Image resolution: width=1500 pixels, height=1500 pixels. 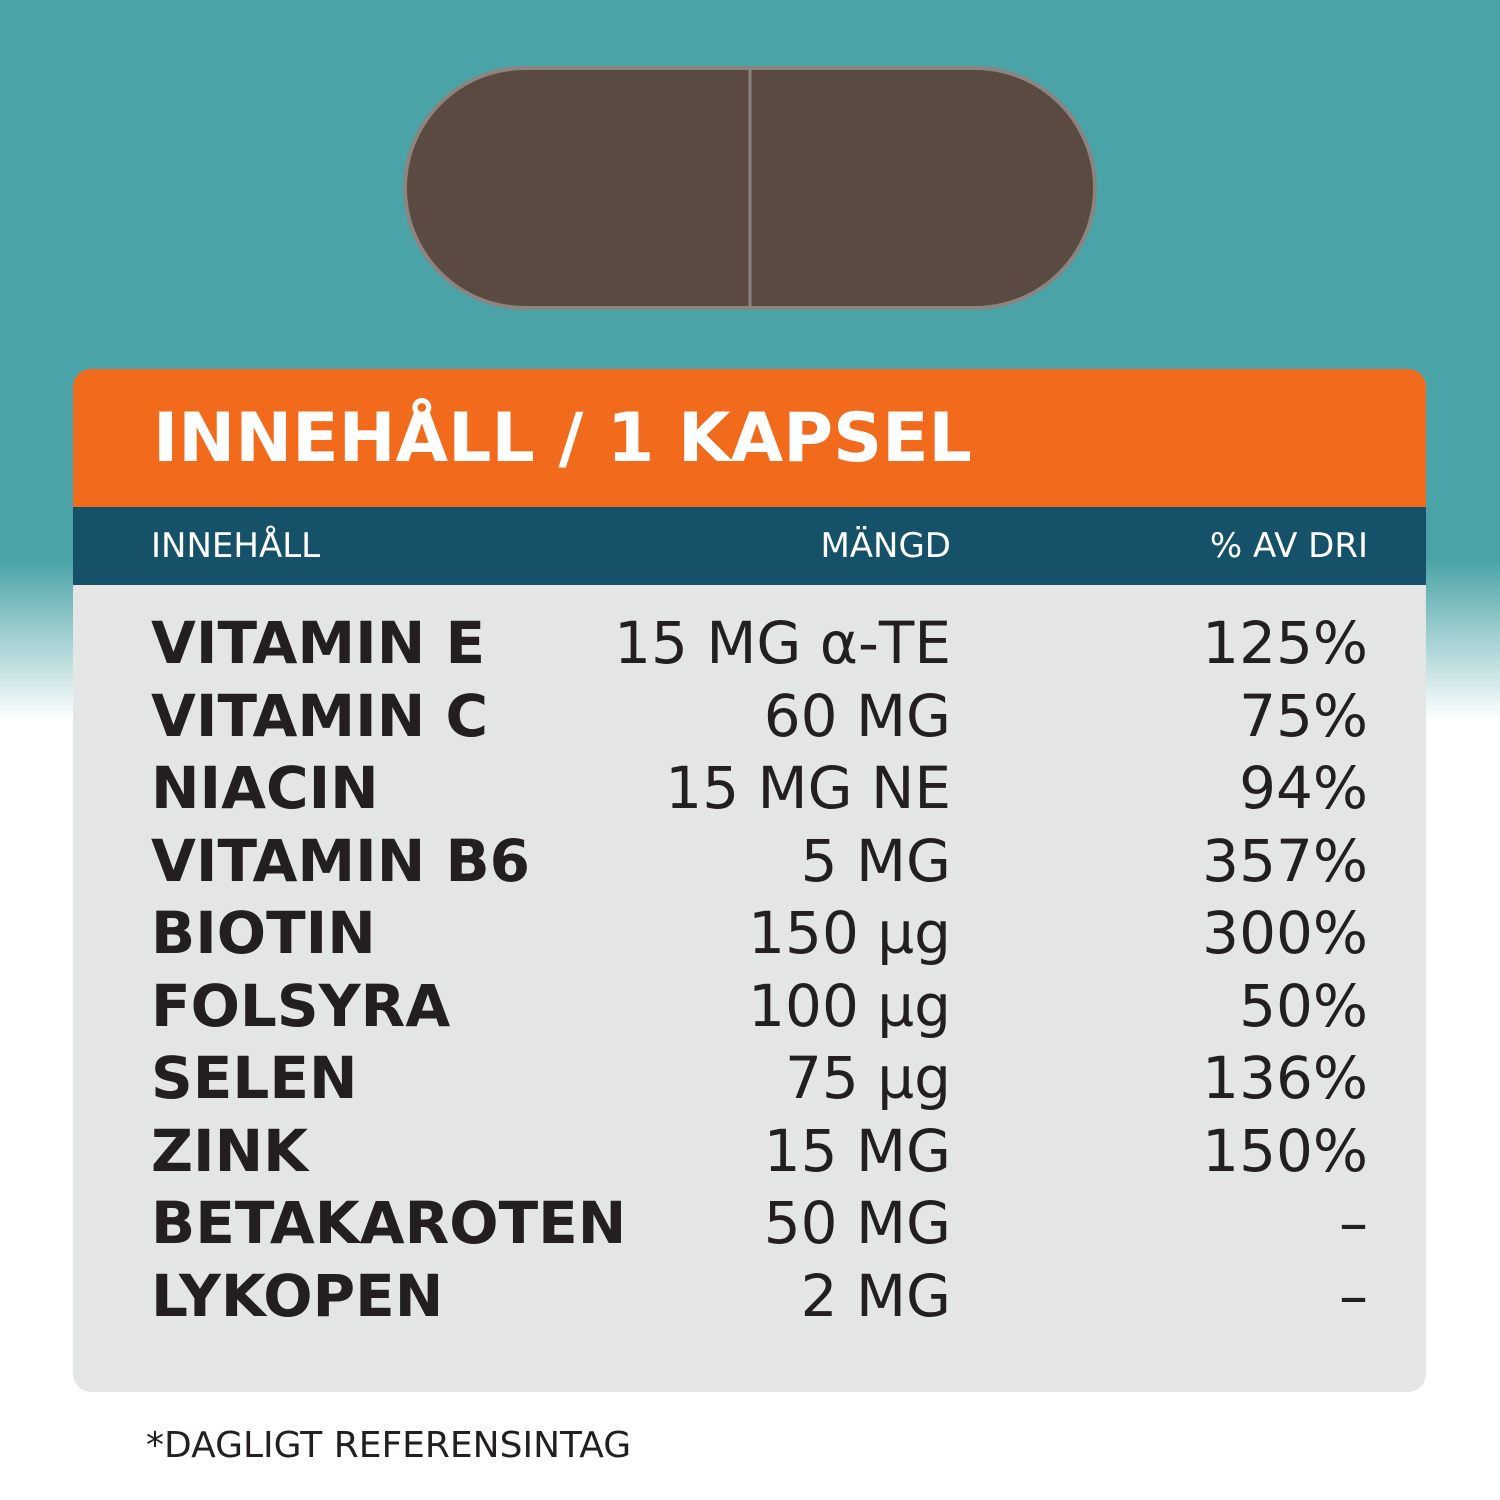 What do you see at coordinates (857, 1223) in the screenshot?
I see `cell: 50 MG` at bounding box center [857, 1223].